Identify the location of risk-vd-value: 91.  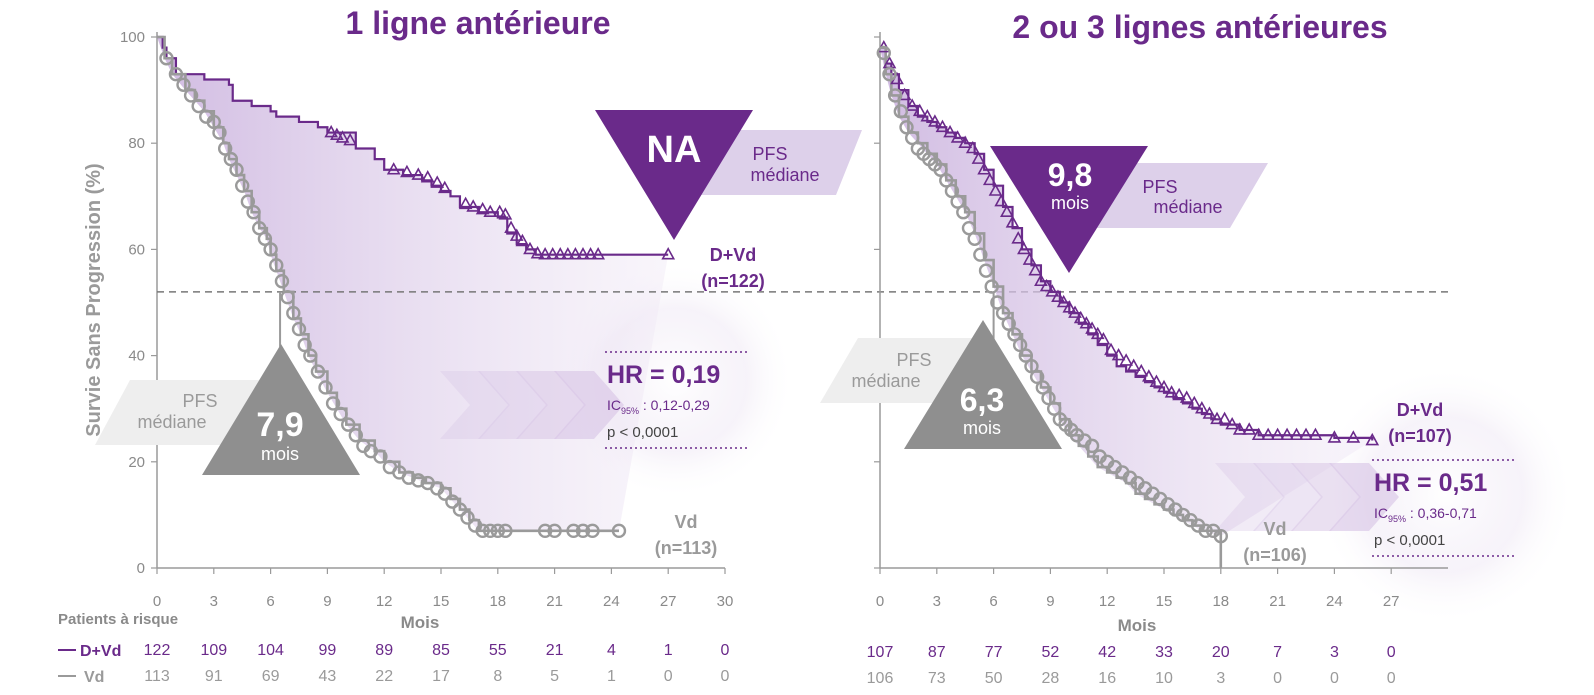
(214, 676).